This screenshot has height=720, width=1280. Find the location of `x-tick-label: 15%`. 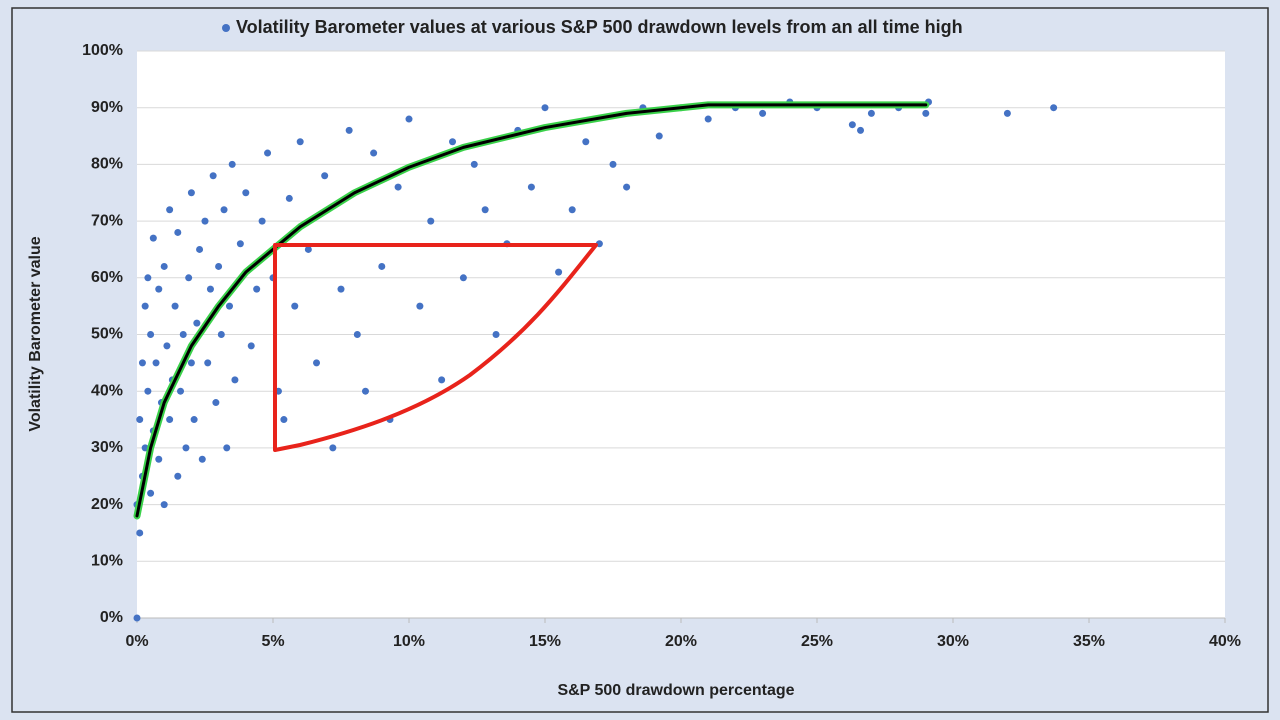

x-tick-label: 15% is located at coordinates (545, 641).